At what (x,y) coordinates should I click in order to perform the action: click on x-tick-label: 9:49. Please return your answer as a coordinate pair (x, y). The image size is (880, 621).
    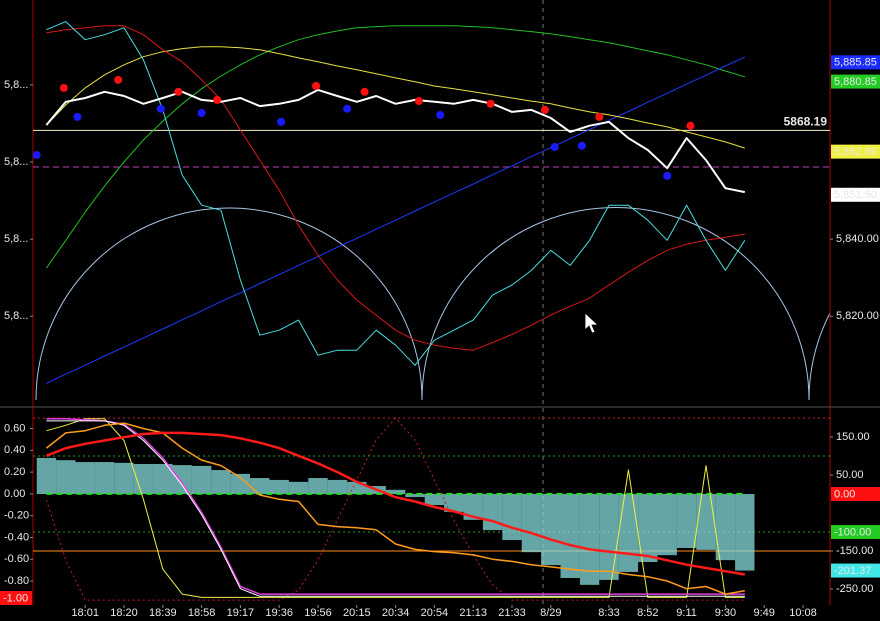
    Looking at the image, I should click on (763, 613).